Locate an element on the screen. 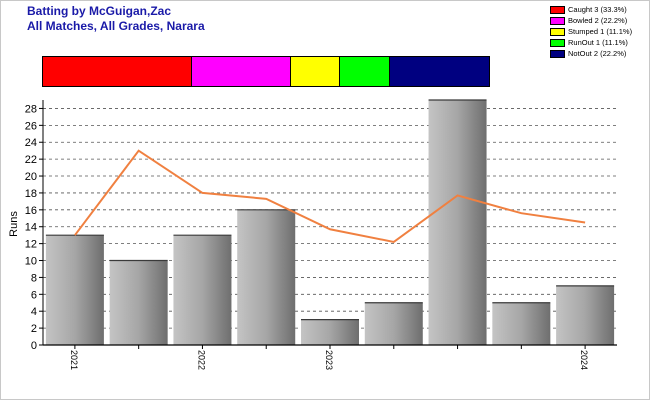 The image size is (650, 400). y-tick-label: 10 is located at coordinates (31, 262).